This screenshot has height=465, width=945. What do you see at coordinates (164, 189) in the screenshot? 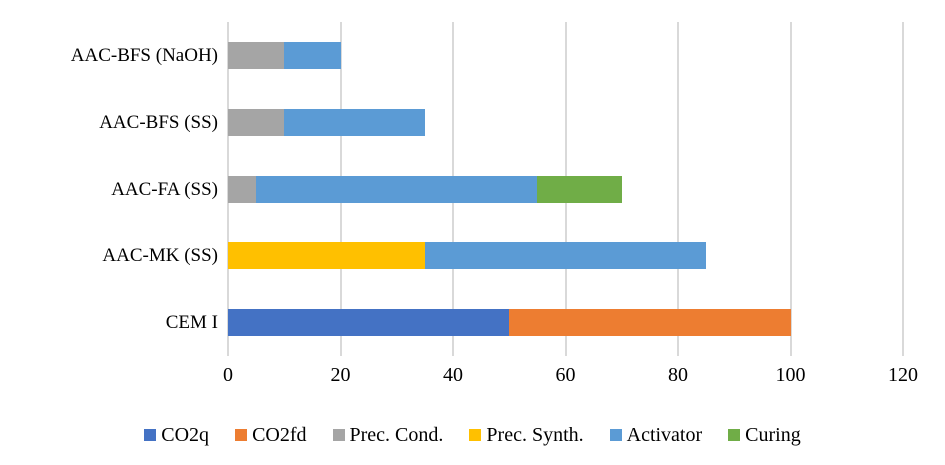
I see `category-label: AAC-FA (SS)` at bounding box center [164, 189].